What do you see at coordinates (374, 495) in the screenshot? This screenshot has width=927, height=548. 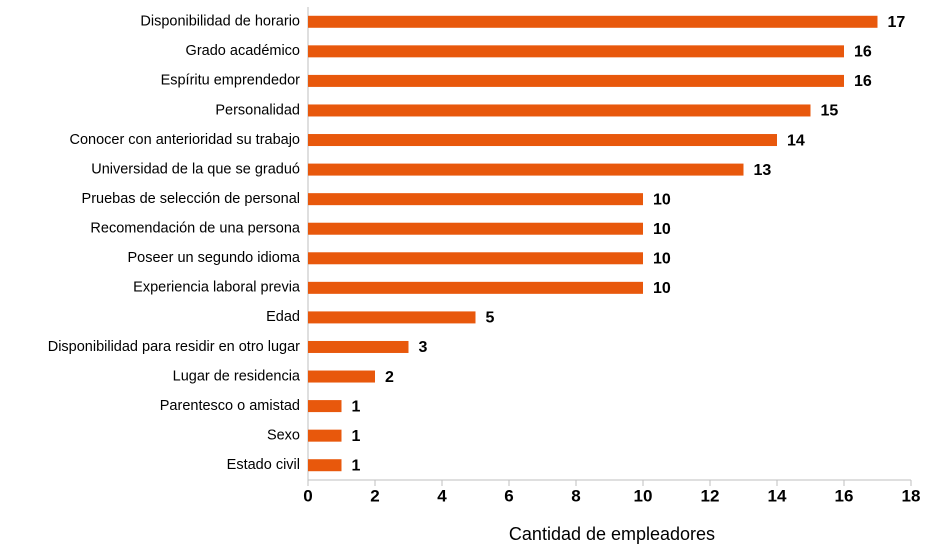 I see `x-tick-label: 2` at bounding box center [374, 495].